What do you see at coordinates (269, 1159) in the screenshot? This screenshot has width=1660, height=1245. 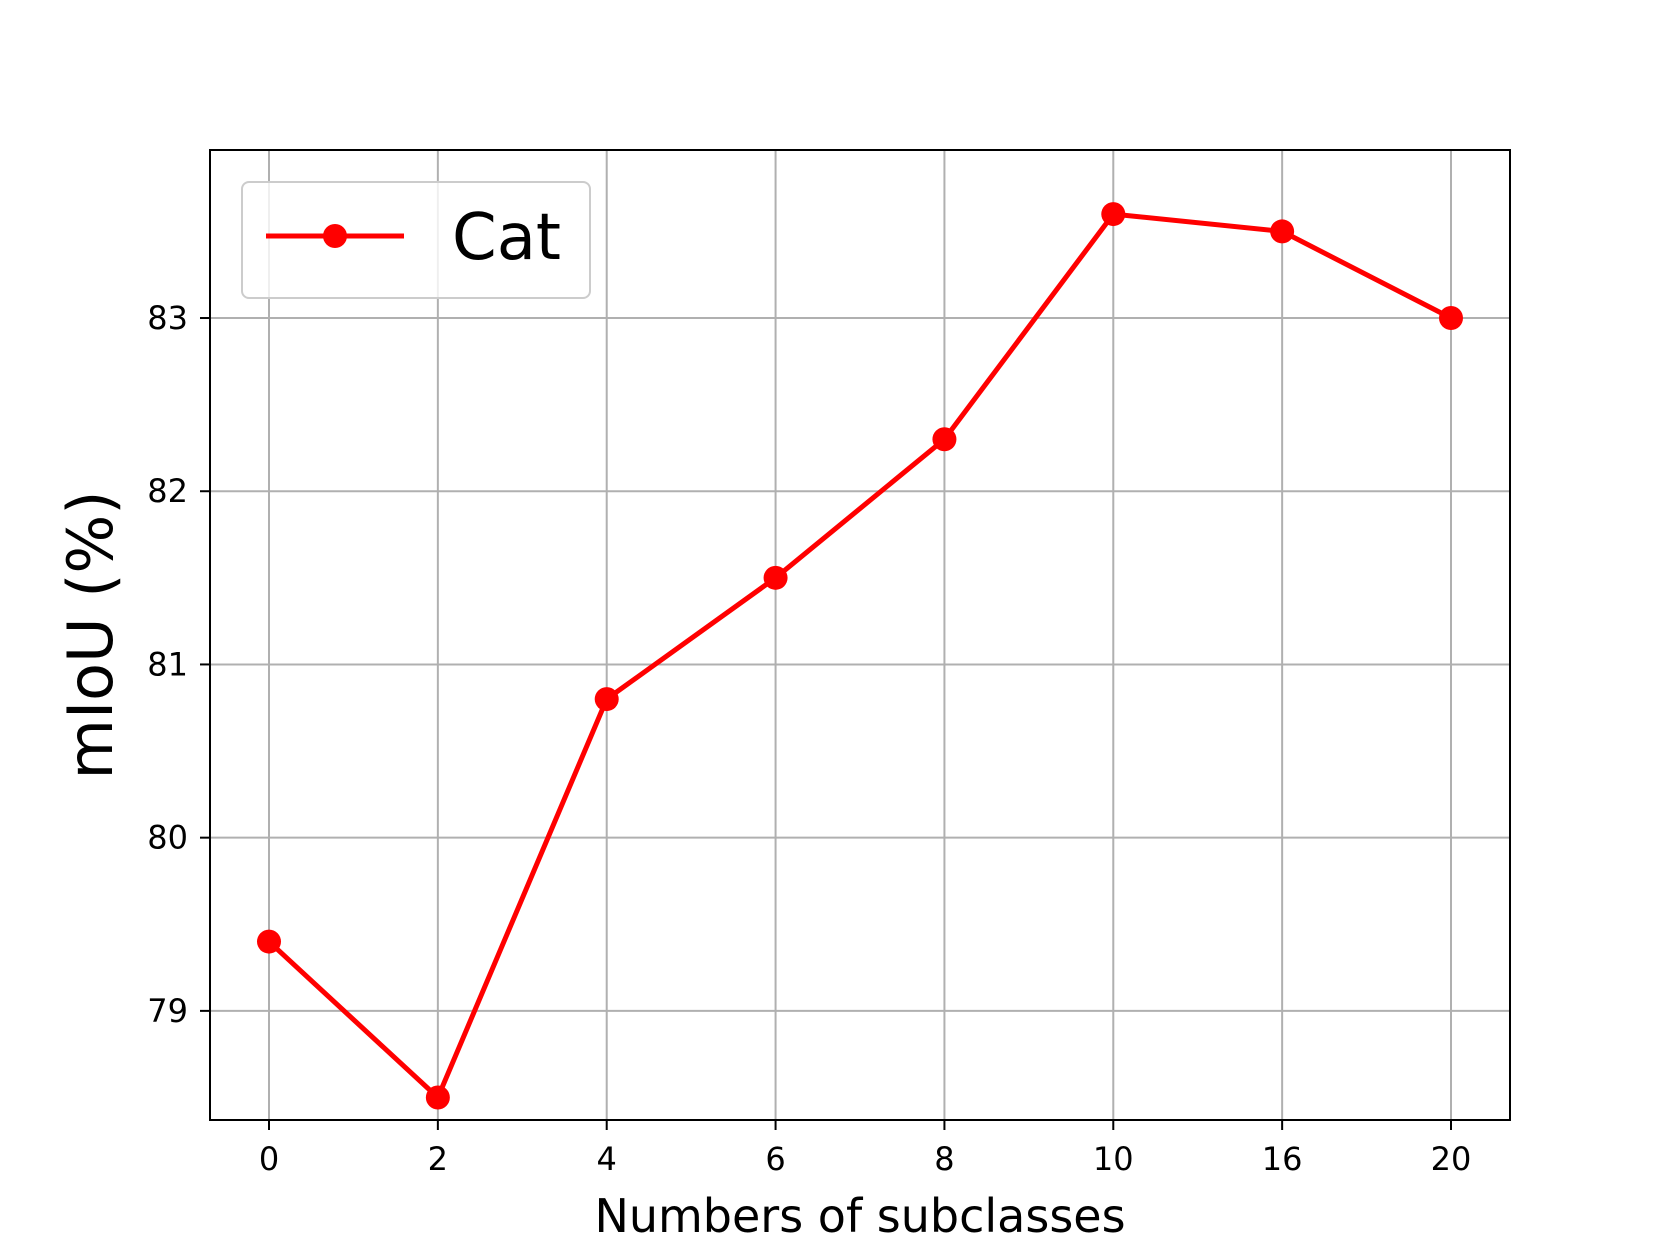 I see `x-tick-label: 0` at bounding box center [269, 1159].